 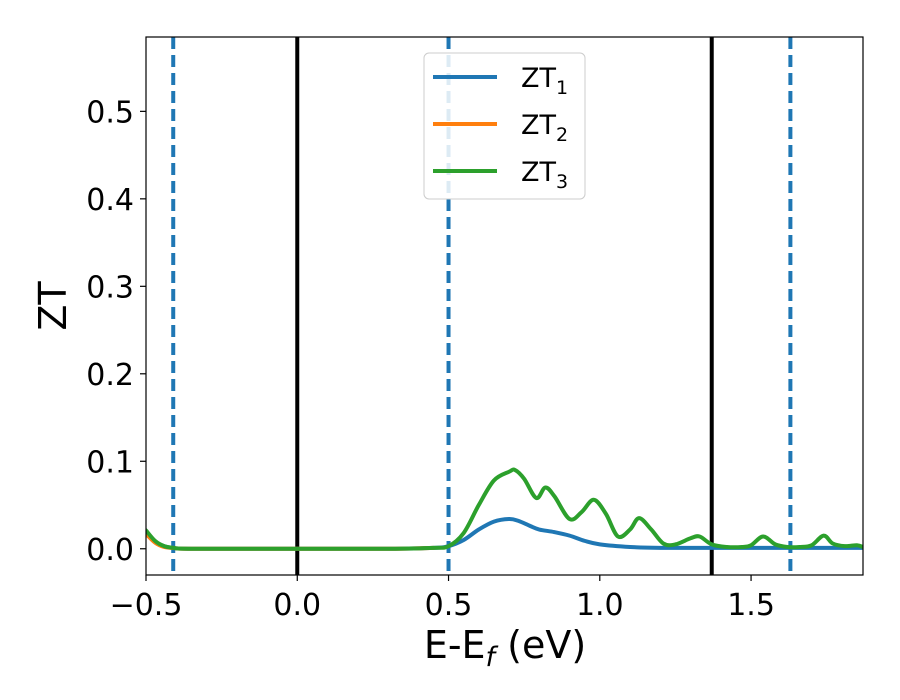 I want to click on x-tick-label: 1.5, so click(x=751, y=605).